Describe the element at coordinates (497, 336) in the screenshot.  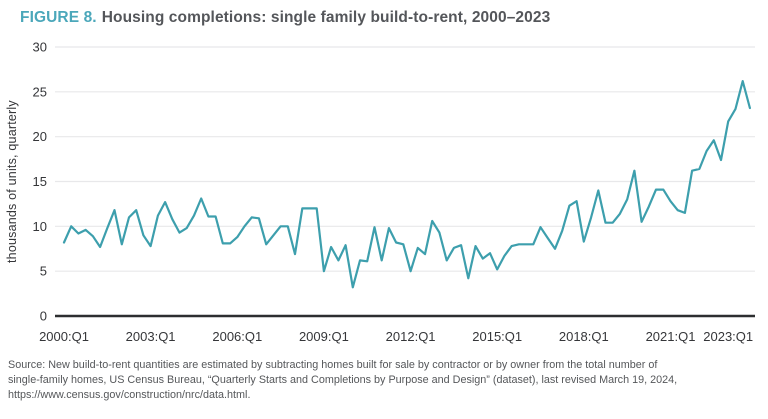
I see `x-tick-label: 2015:Q1` at that location.